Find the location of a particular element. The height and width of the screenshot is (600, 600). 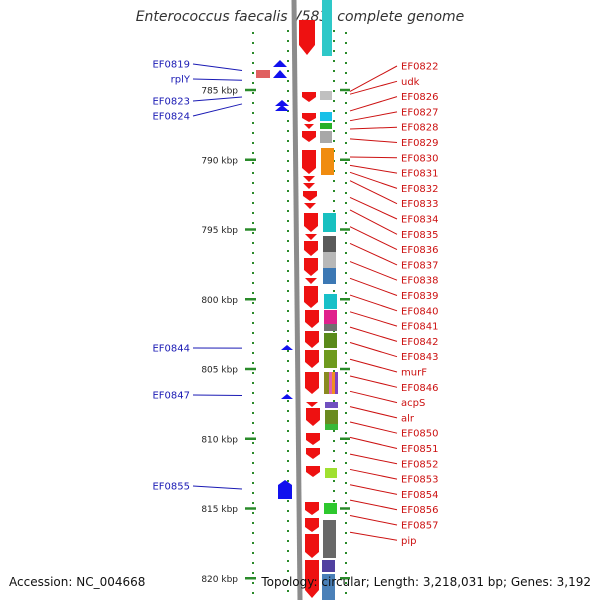

gene-bottom-arrow is located at coordinates (312, 579).